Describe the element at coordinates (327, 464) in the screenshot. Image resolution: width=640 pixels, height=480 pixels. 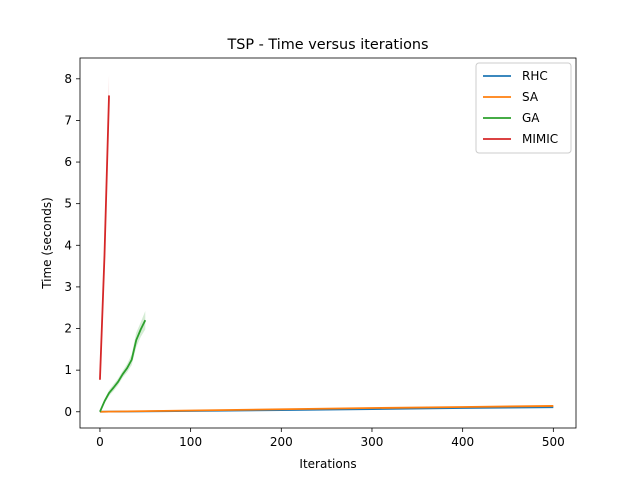
I see `x-axis-label: Iterations` at that location.